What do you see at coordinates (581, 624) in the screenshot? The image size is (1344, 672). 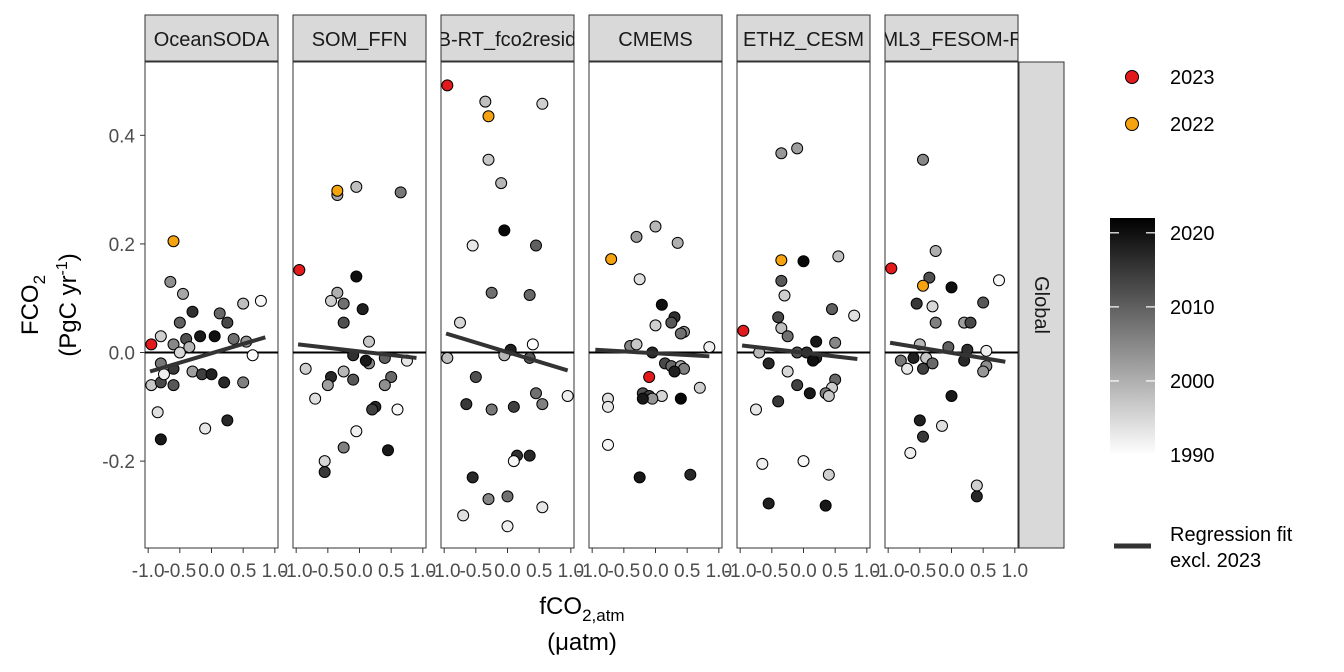 I see `x-axis-title: fCO2,atm (μatm)` at bounding box center [581, 624].